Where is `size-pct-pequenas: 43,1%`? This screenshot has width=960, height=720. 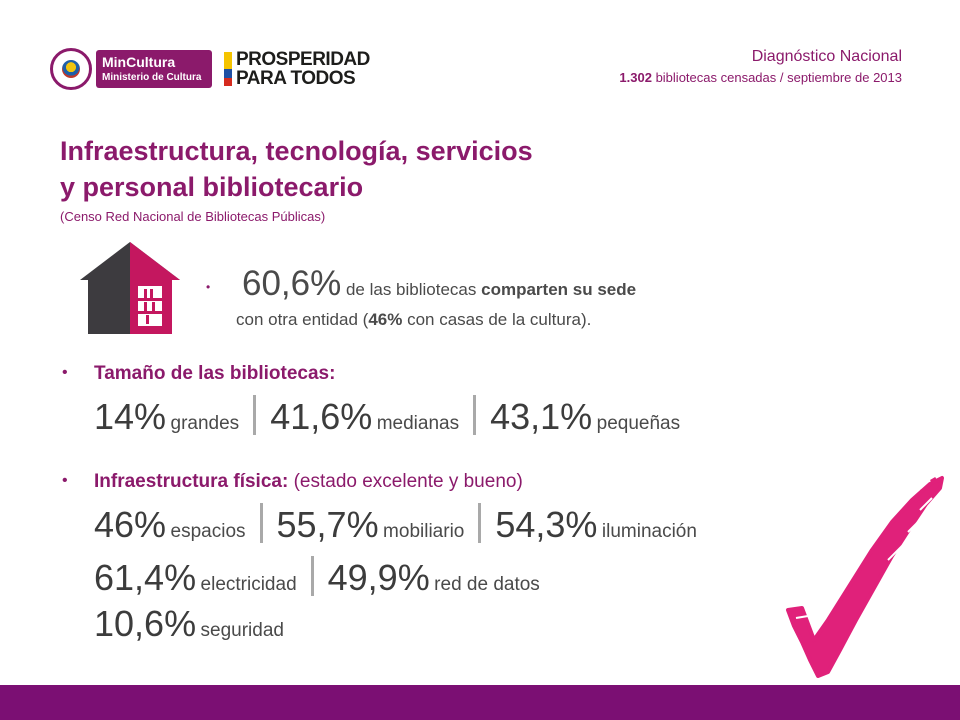
size-pct-pequenas: 43,1% is located at coordinates (541, 416).